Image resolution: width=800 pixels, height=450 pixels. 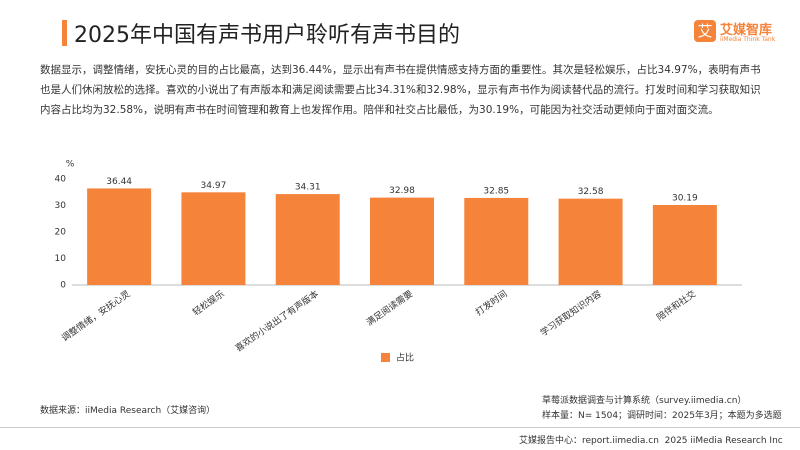 What do you see at coordinates (491, 303) in the screenshot?
I see `x-tick-label: 打发时间` at bounding box center [491, 303].